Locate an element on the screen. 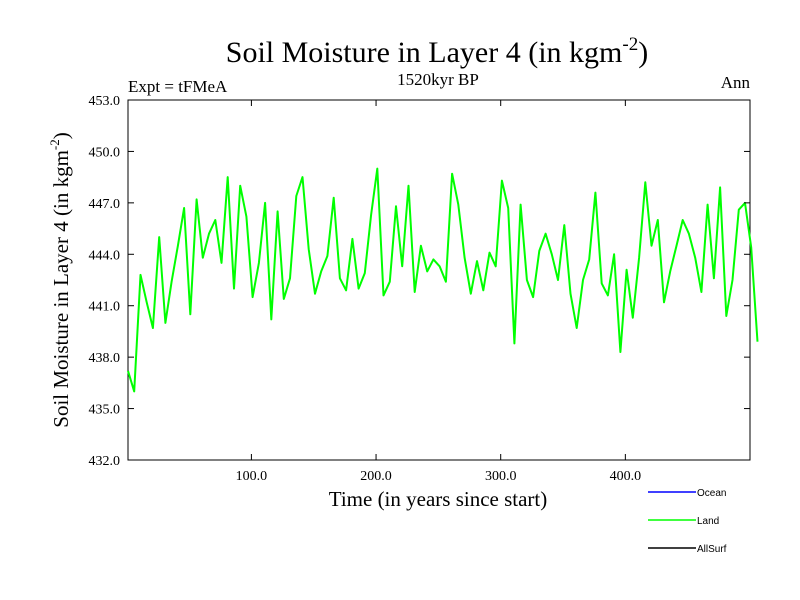 The image size is (800, 600). legend-label-ocean: Ocean is located at coordinates (711, 493).